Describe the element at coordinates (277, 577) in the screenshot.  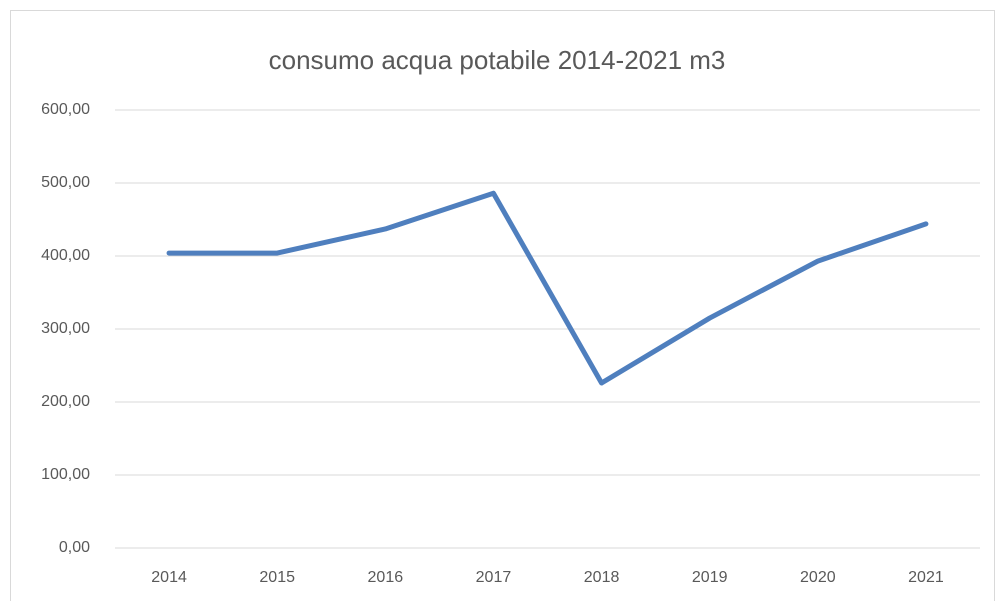
I see `x-tick-label: 2015` at that location.